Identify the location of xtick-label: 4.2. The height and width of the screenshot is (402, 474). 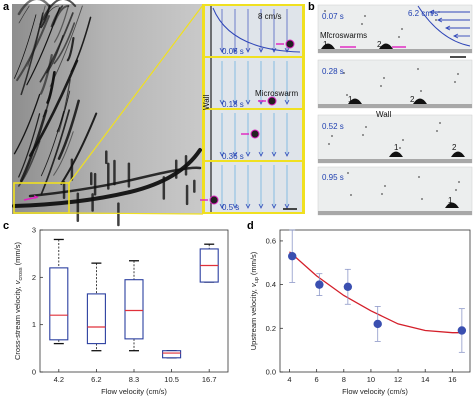
(59, 379).